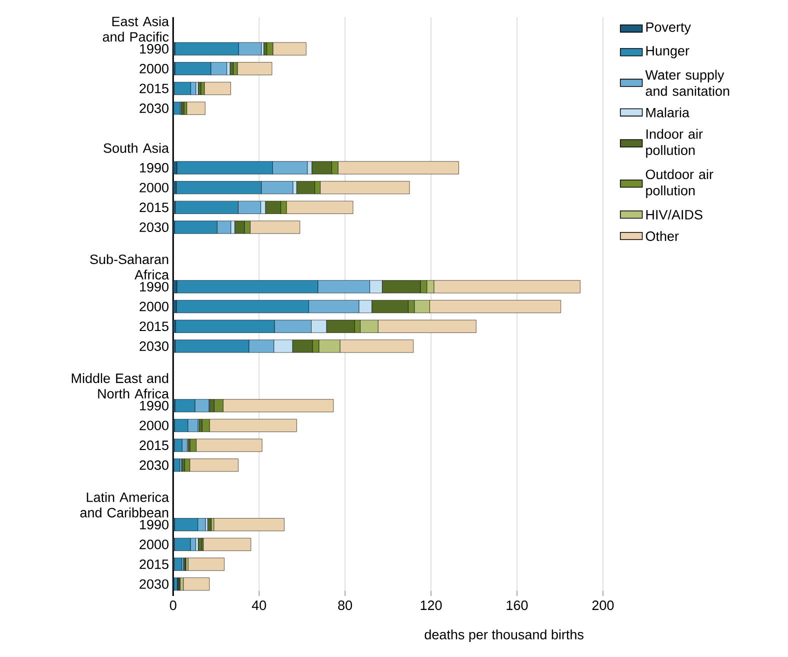 This screenshot has height=657, width=788. Describe the element at coordinates (173, 605) in the screenshot. I see `x-tick-label: 0` at that location.